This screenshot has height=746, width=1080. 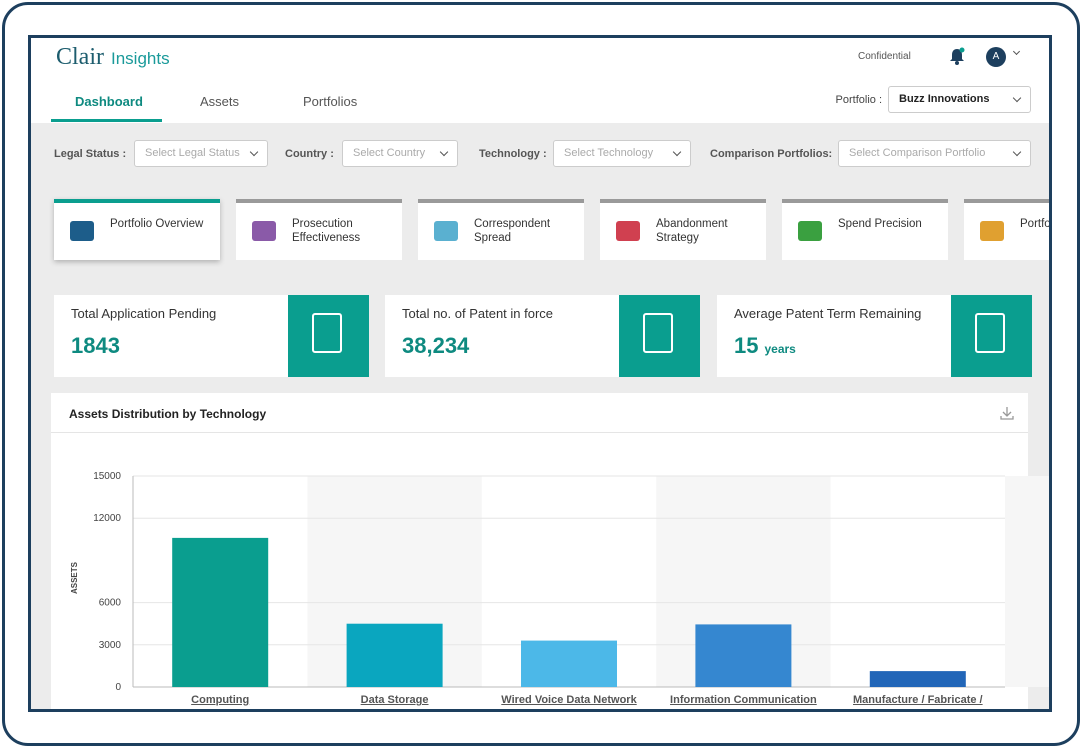 I want to click on y-tick-label: 3000, so click(x=110, y=645).